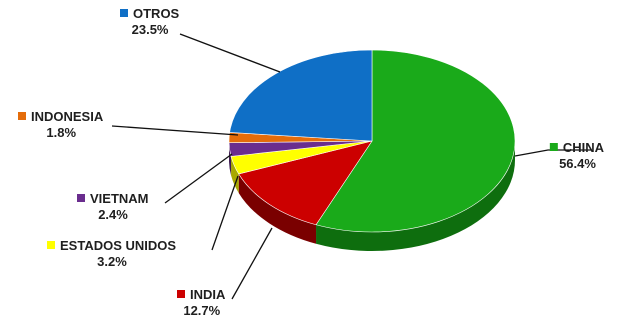 The width and height of the screenshot is (636, 320). What do you see at coordinates (113, 214) in the screenshot?
I see `label-value-vietnam: 2.4%` at bounding box center [113, 214].